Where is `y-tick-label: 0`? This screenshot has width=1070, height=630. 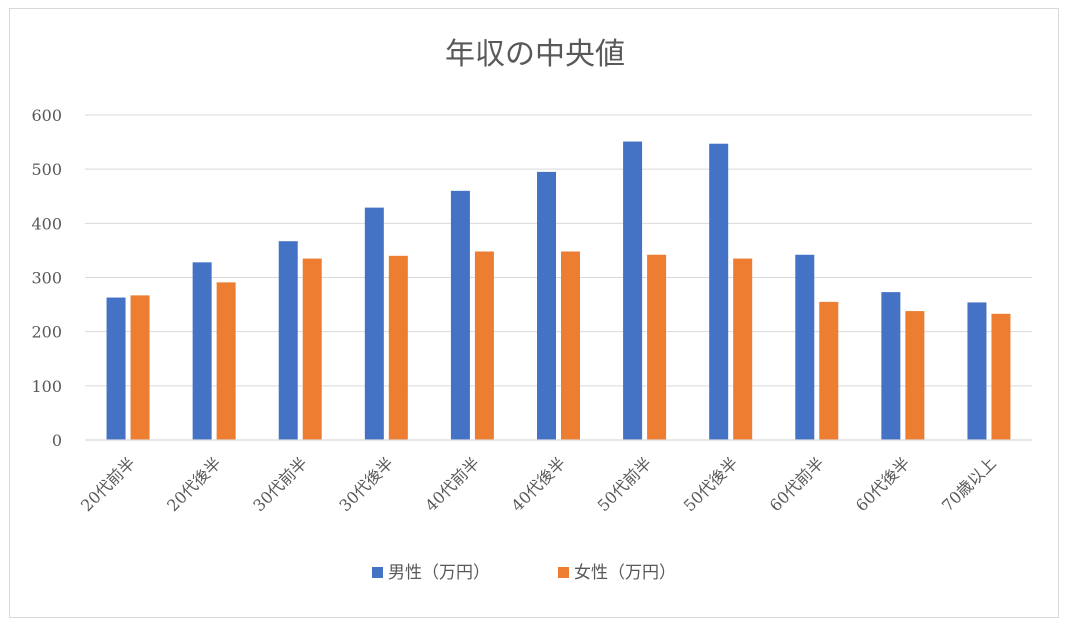
y-tick-label: 0 is located at coordinates (57, 440).